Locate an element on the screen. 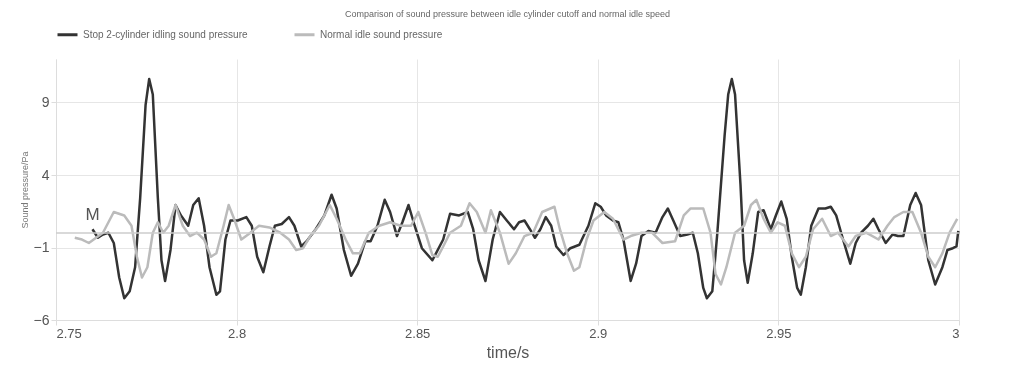 The width and height of the screenshot is (1023, 385). legend-label: Normal idle sound pressure is located at coordinates (381, 34).